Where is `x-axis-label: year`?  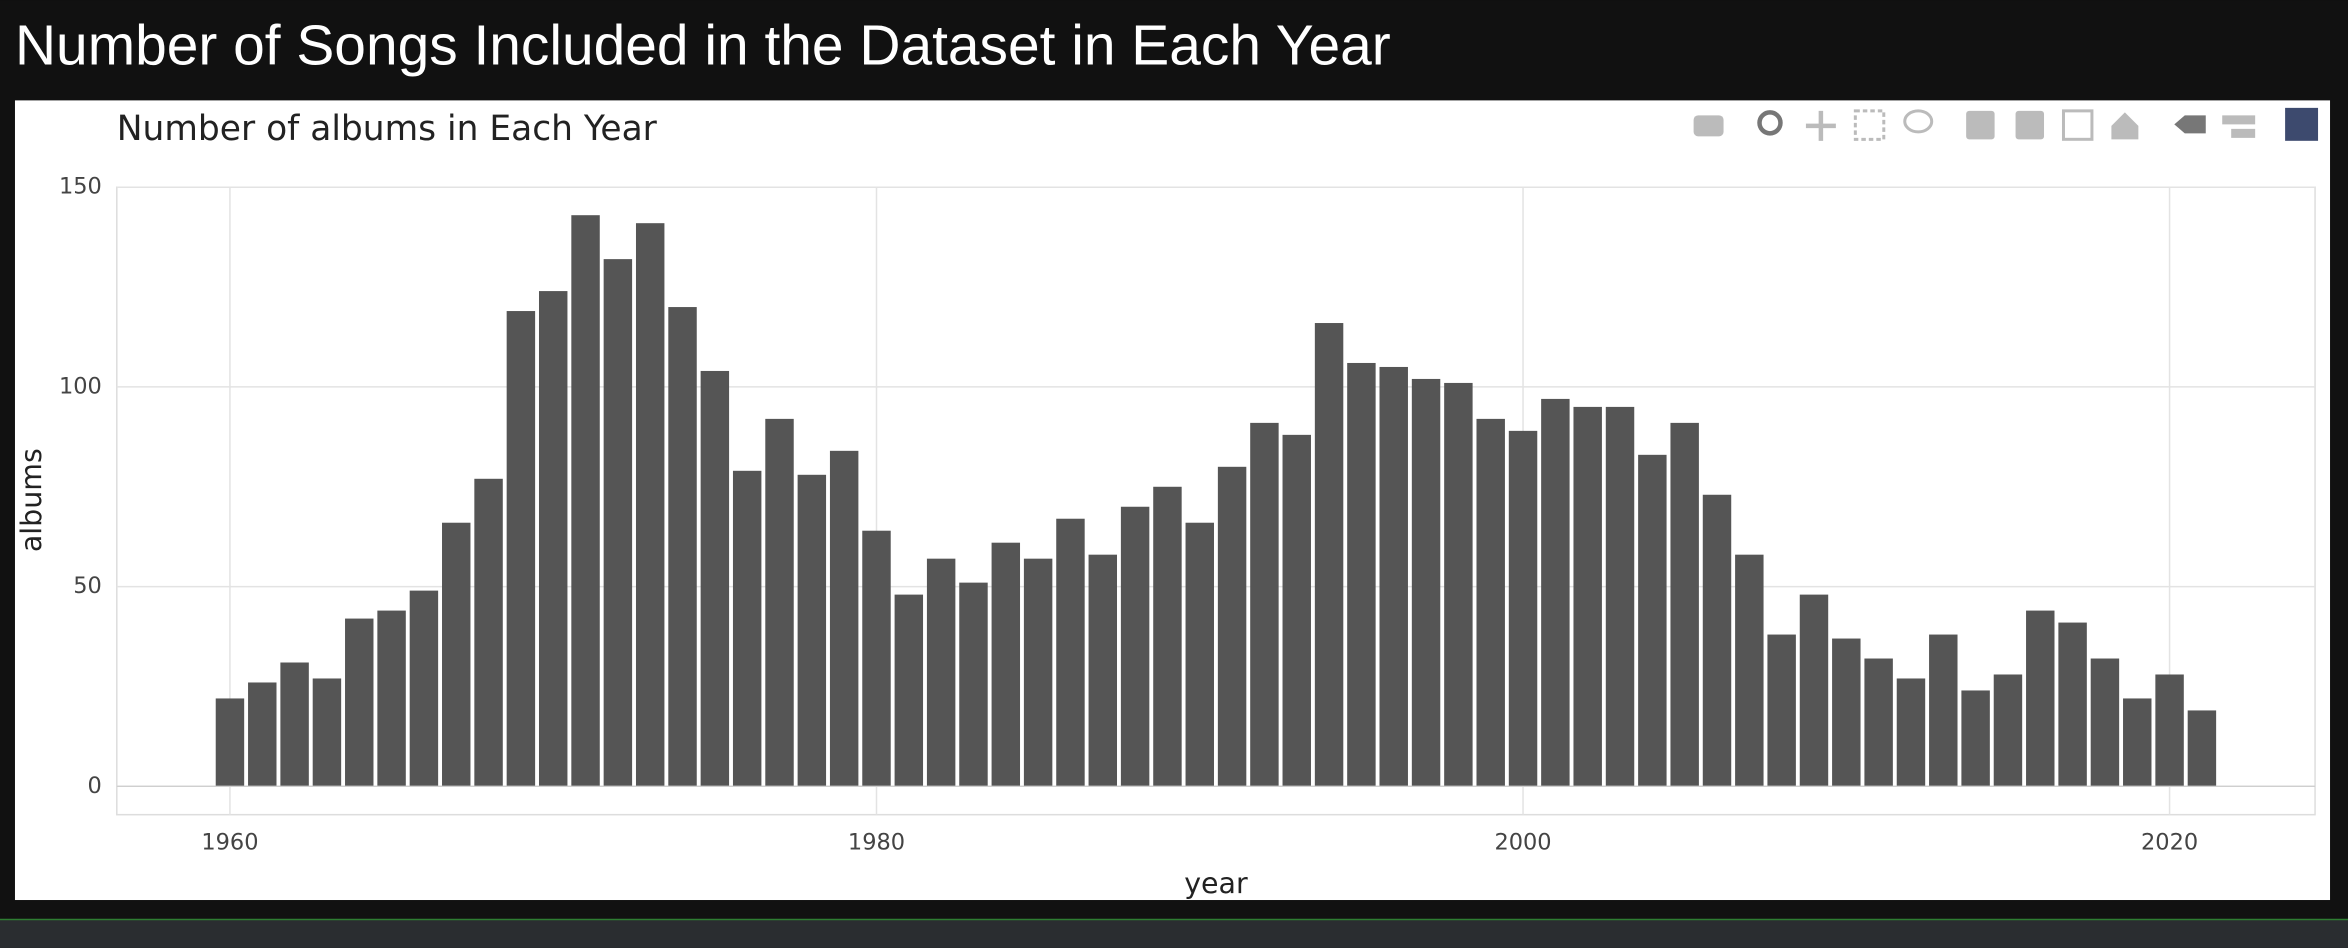
x-axis-label: year is located at coordinates (1216, 883).